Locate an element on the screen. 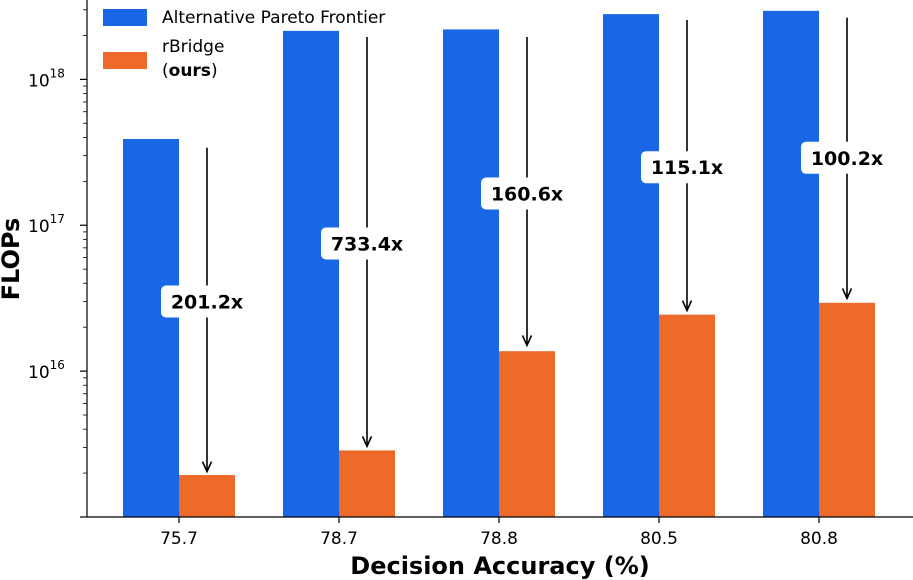 The width and height of the screenshot is (913, 580). speedup-label: 160.6x is located at coordinates (527, 195).